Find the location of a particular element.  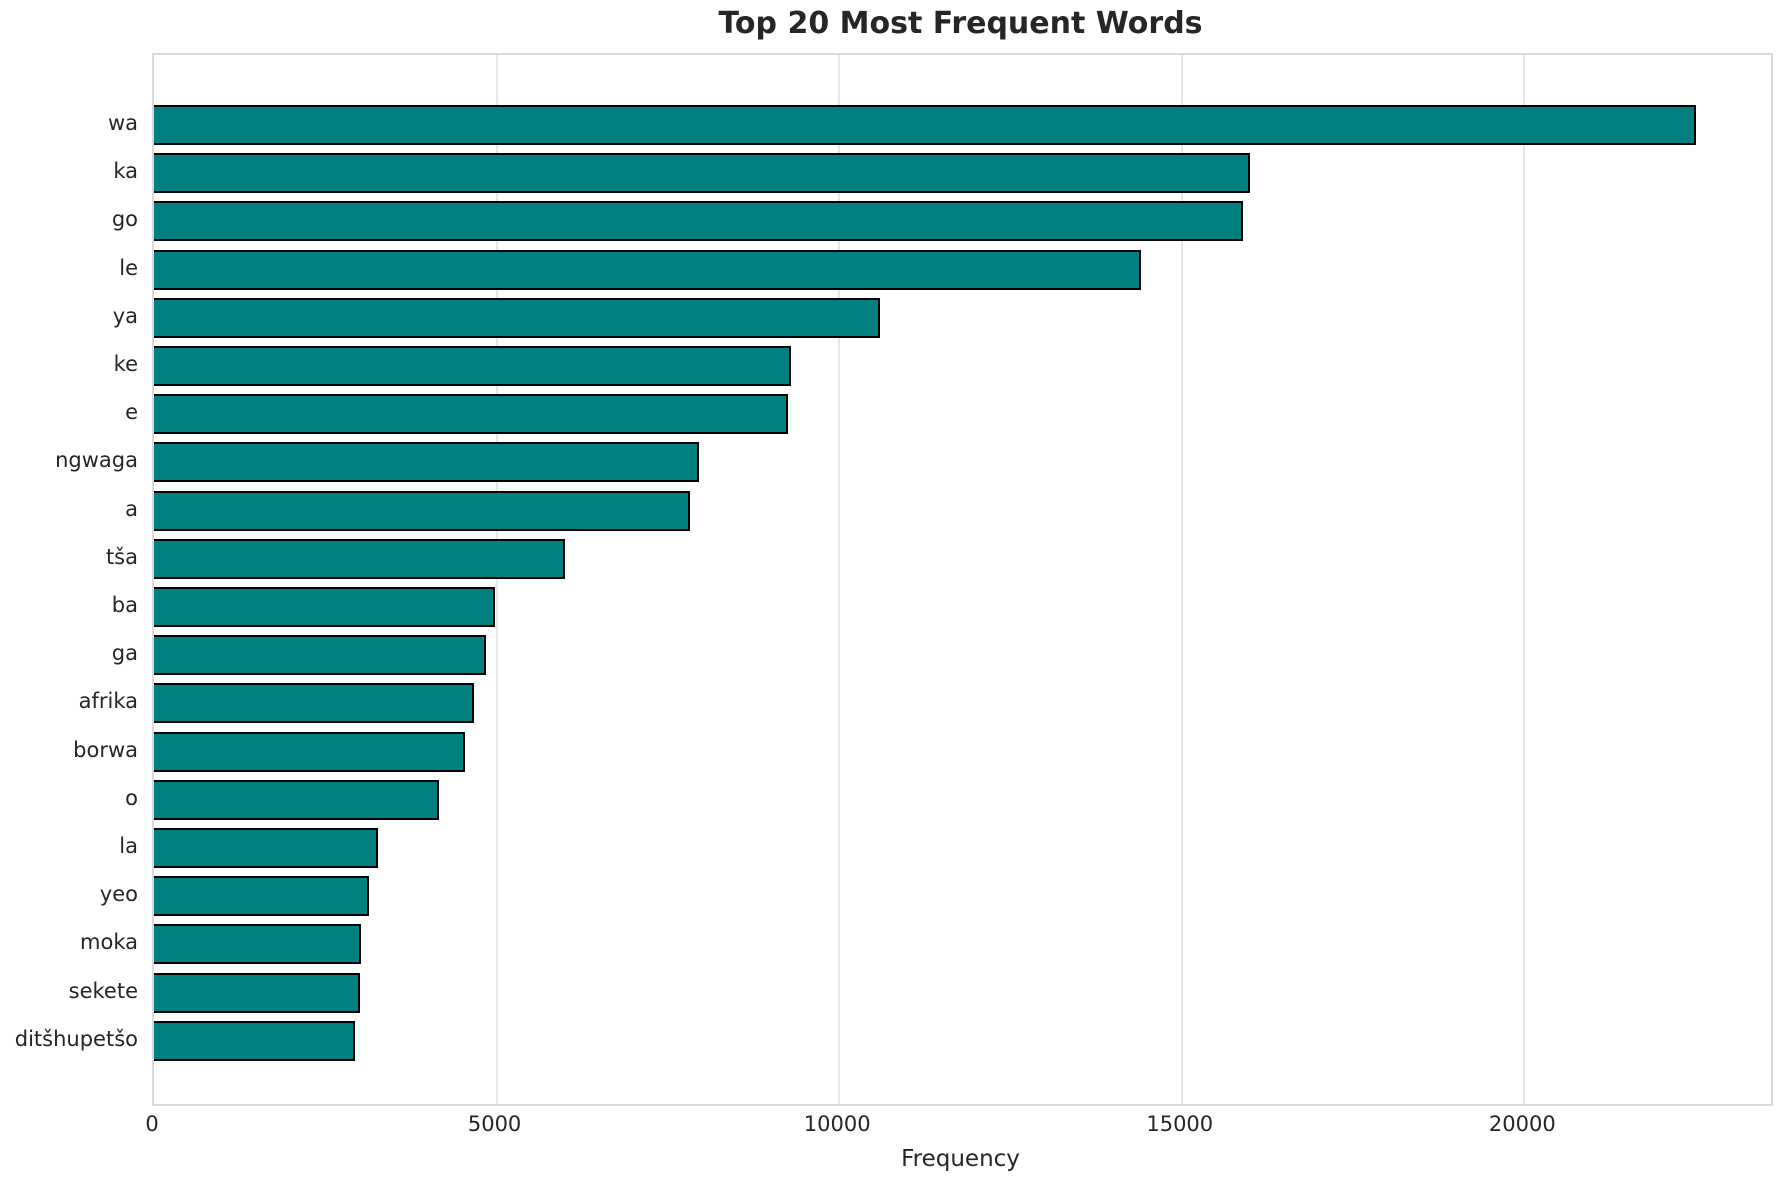

y-tick-label-a: a is located at coordinates (131, 508).